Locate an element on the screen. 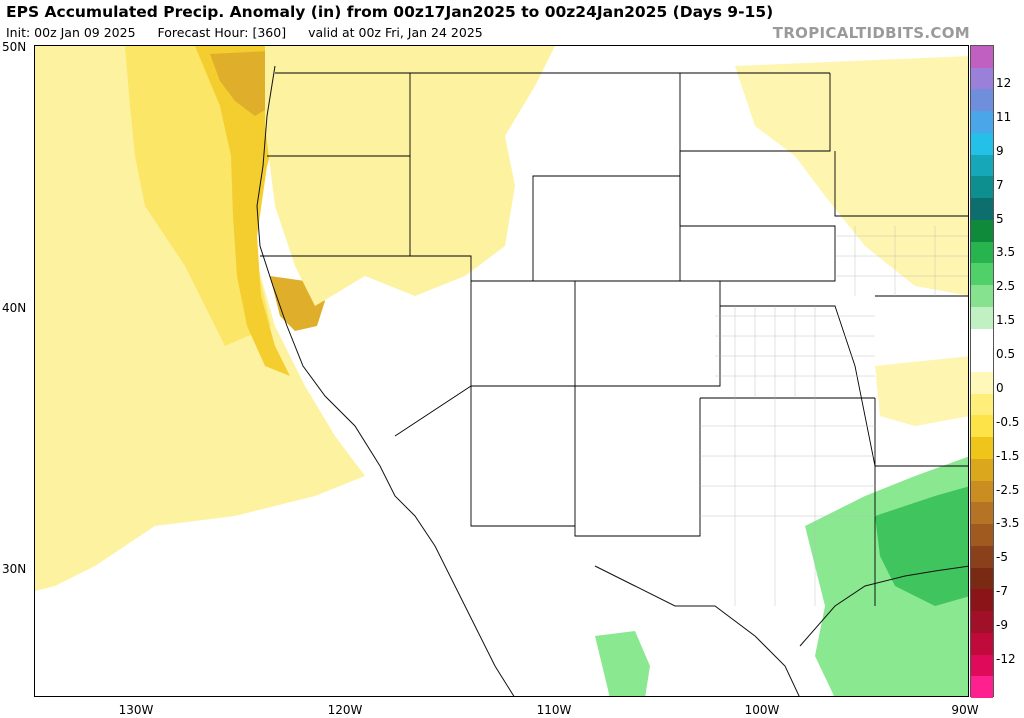 The height and width of the screenshot is (718, 1024). colorbar is located at coordinates (982, 372).